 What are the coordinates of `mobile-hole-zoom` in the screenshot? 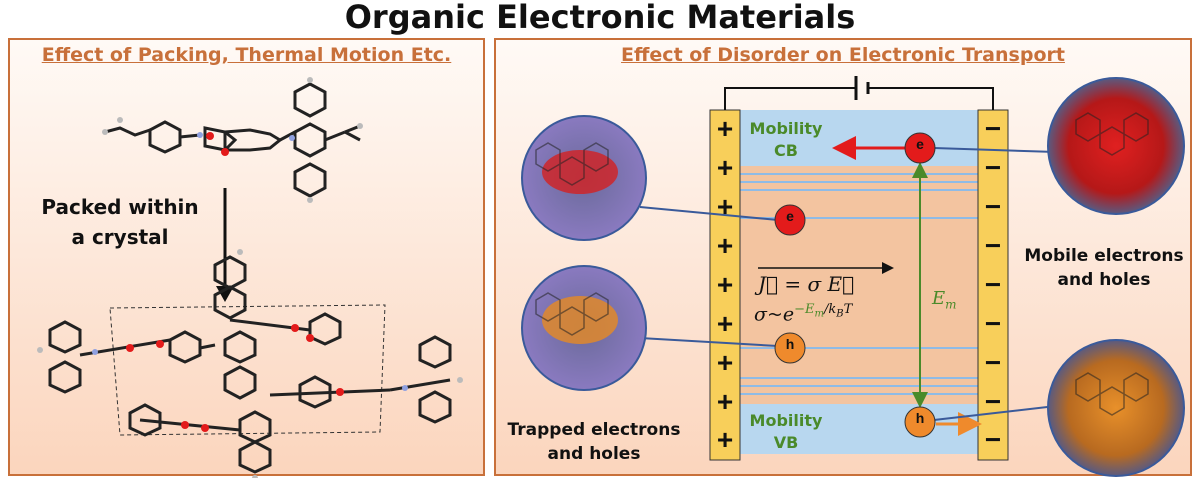 It's located at (1116, 408).